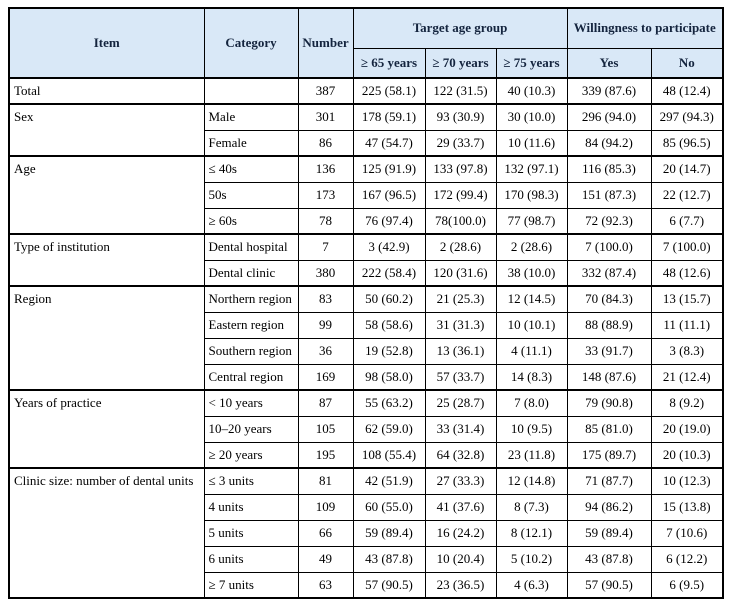  Describe the element at coordinates (531, 299) in the screenshot. I see `age-75-cell: 12 (14.5)` at that location.